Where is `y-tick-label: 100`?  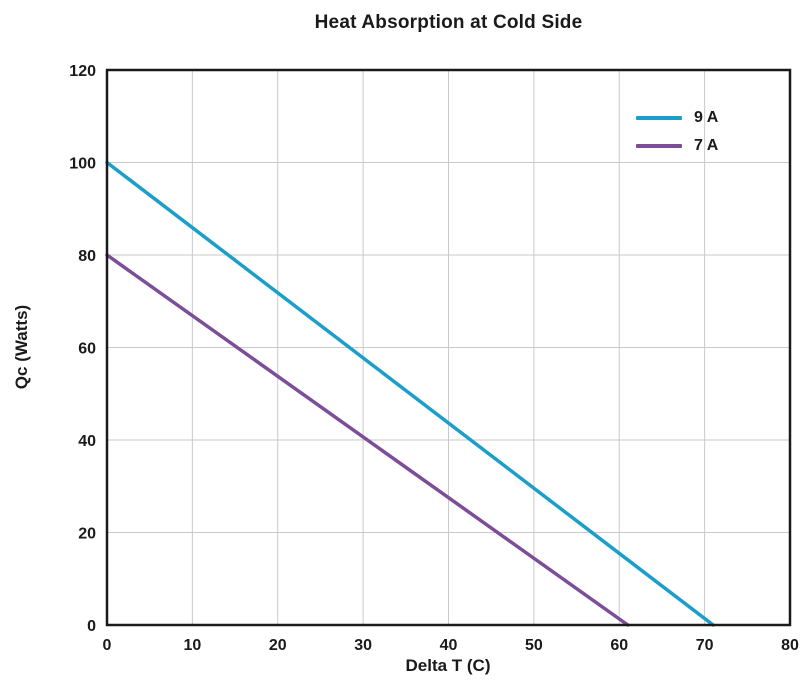 y-tick-label: 100 is located at coordinates (82, 164).